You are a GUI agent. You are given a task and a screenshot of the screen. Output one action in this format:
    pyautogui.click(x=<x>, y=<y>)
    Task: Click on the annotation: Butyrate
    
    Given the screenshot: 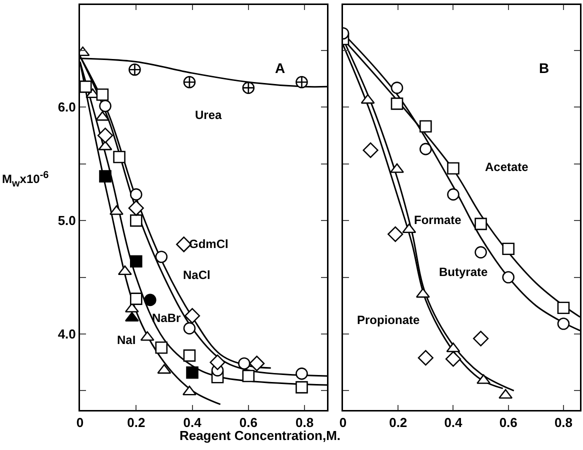 What is the action you would take?
    pyautogui.click(x=463, y=272)
    